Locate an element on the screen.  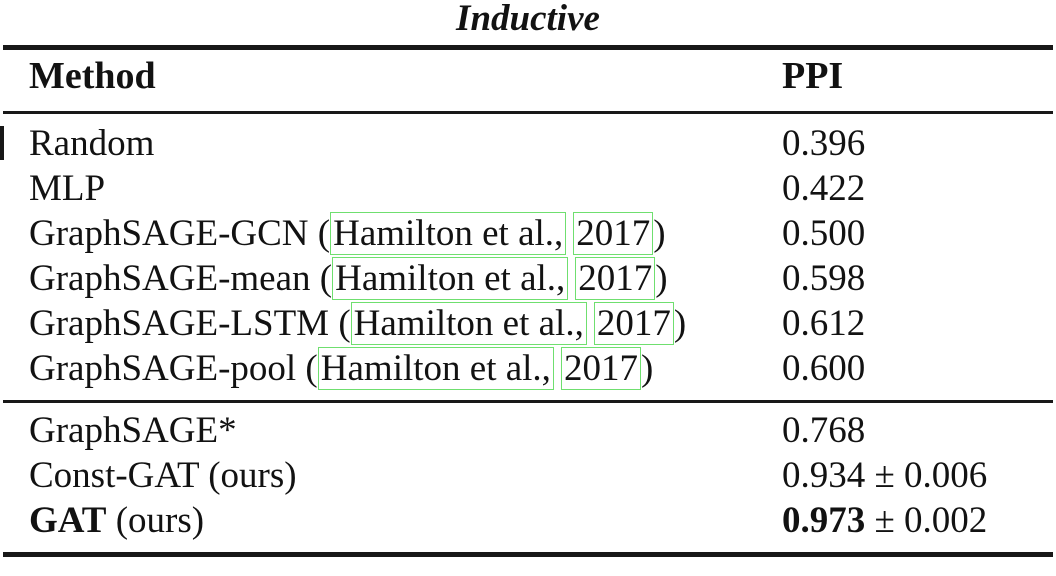
table-row: Const-GAT (ours) 0.934 ± 0.006 is located at coordinates (528, 475).